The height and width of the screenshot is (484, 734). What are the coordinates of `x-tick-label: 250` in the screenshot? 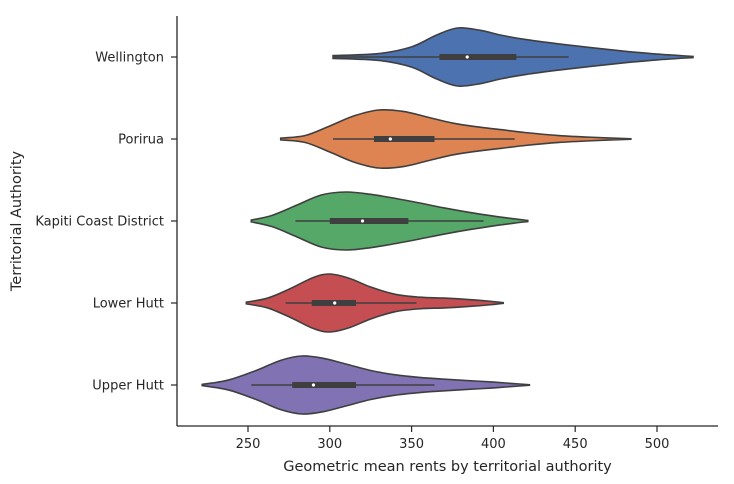 It's located at (248, 444).